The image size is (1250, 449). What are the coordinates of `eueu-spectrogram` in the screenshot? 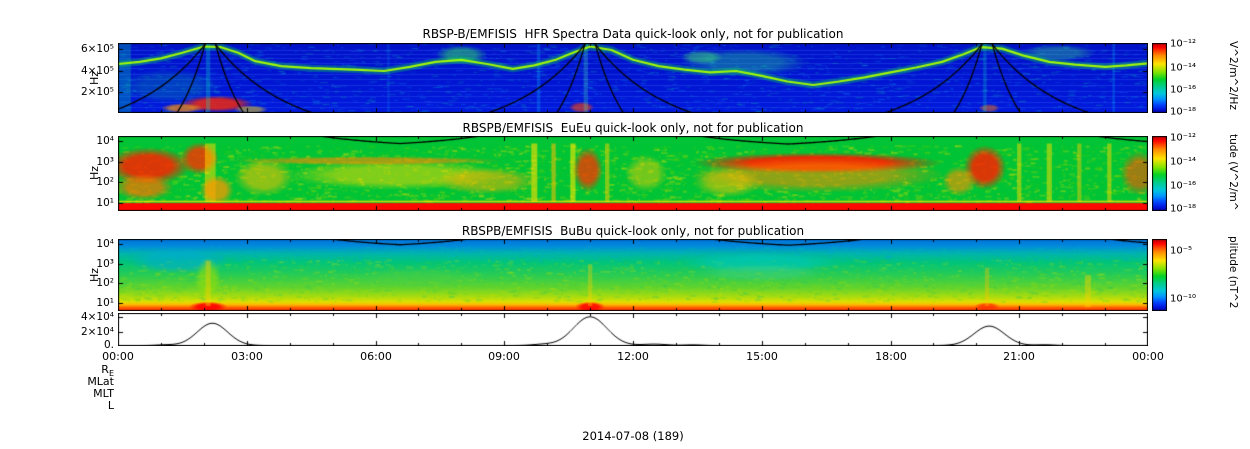 It's located at (633, 173).